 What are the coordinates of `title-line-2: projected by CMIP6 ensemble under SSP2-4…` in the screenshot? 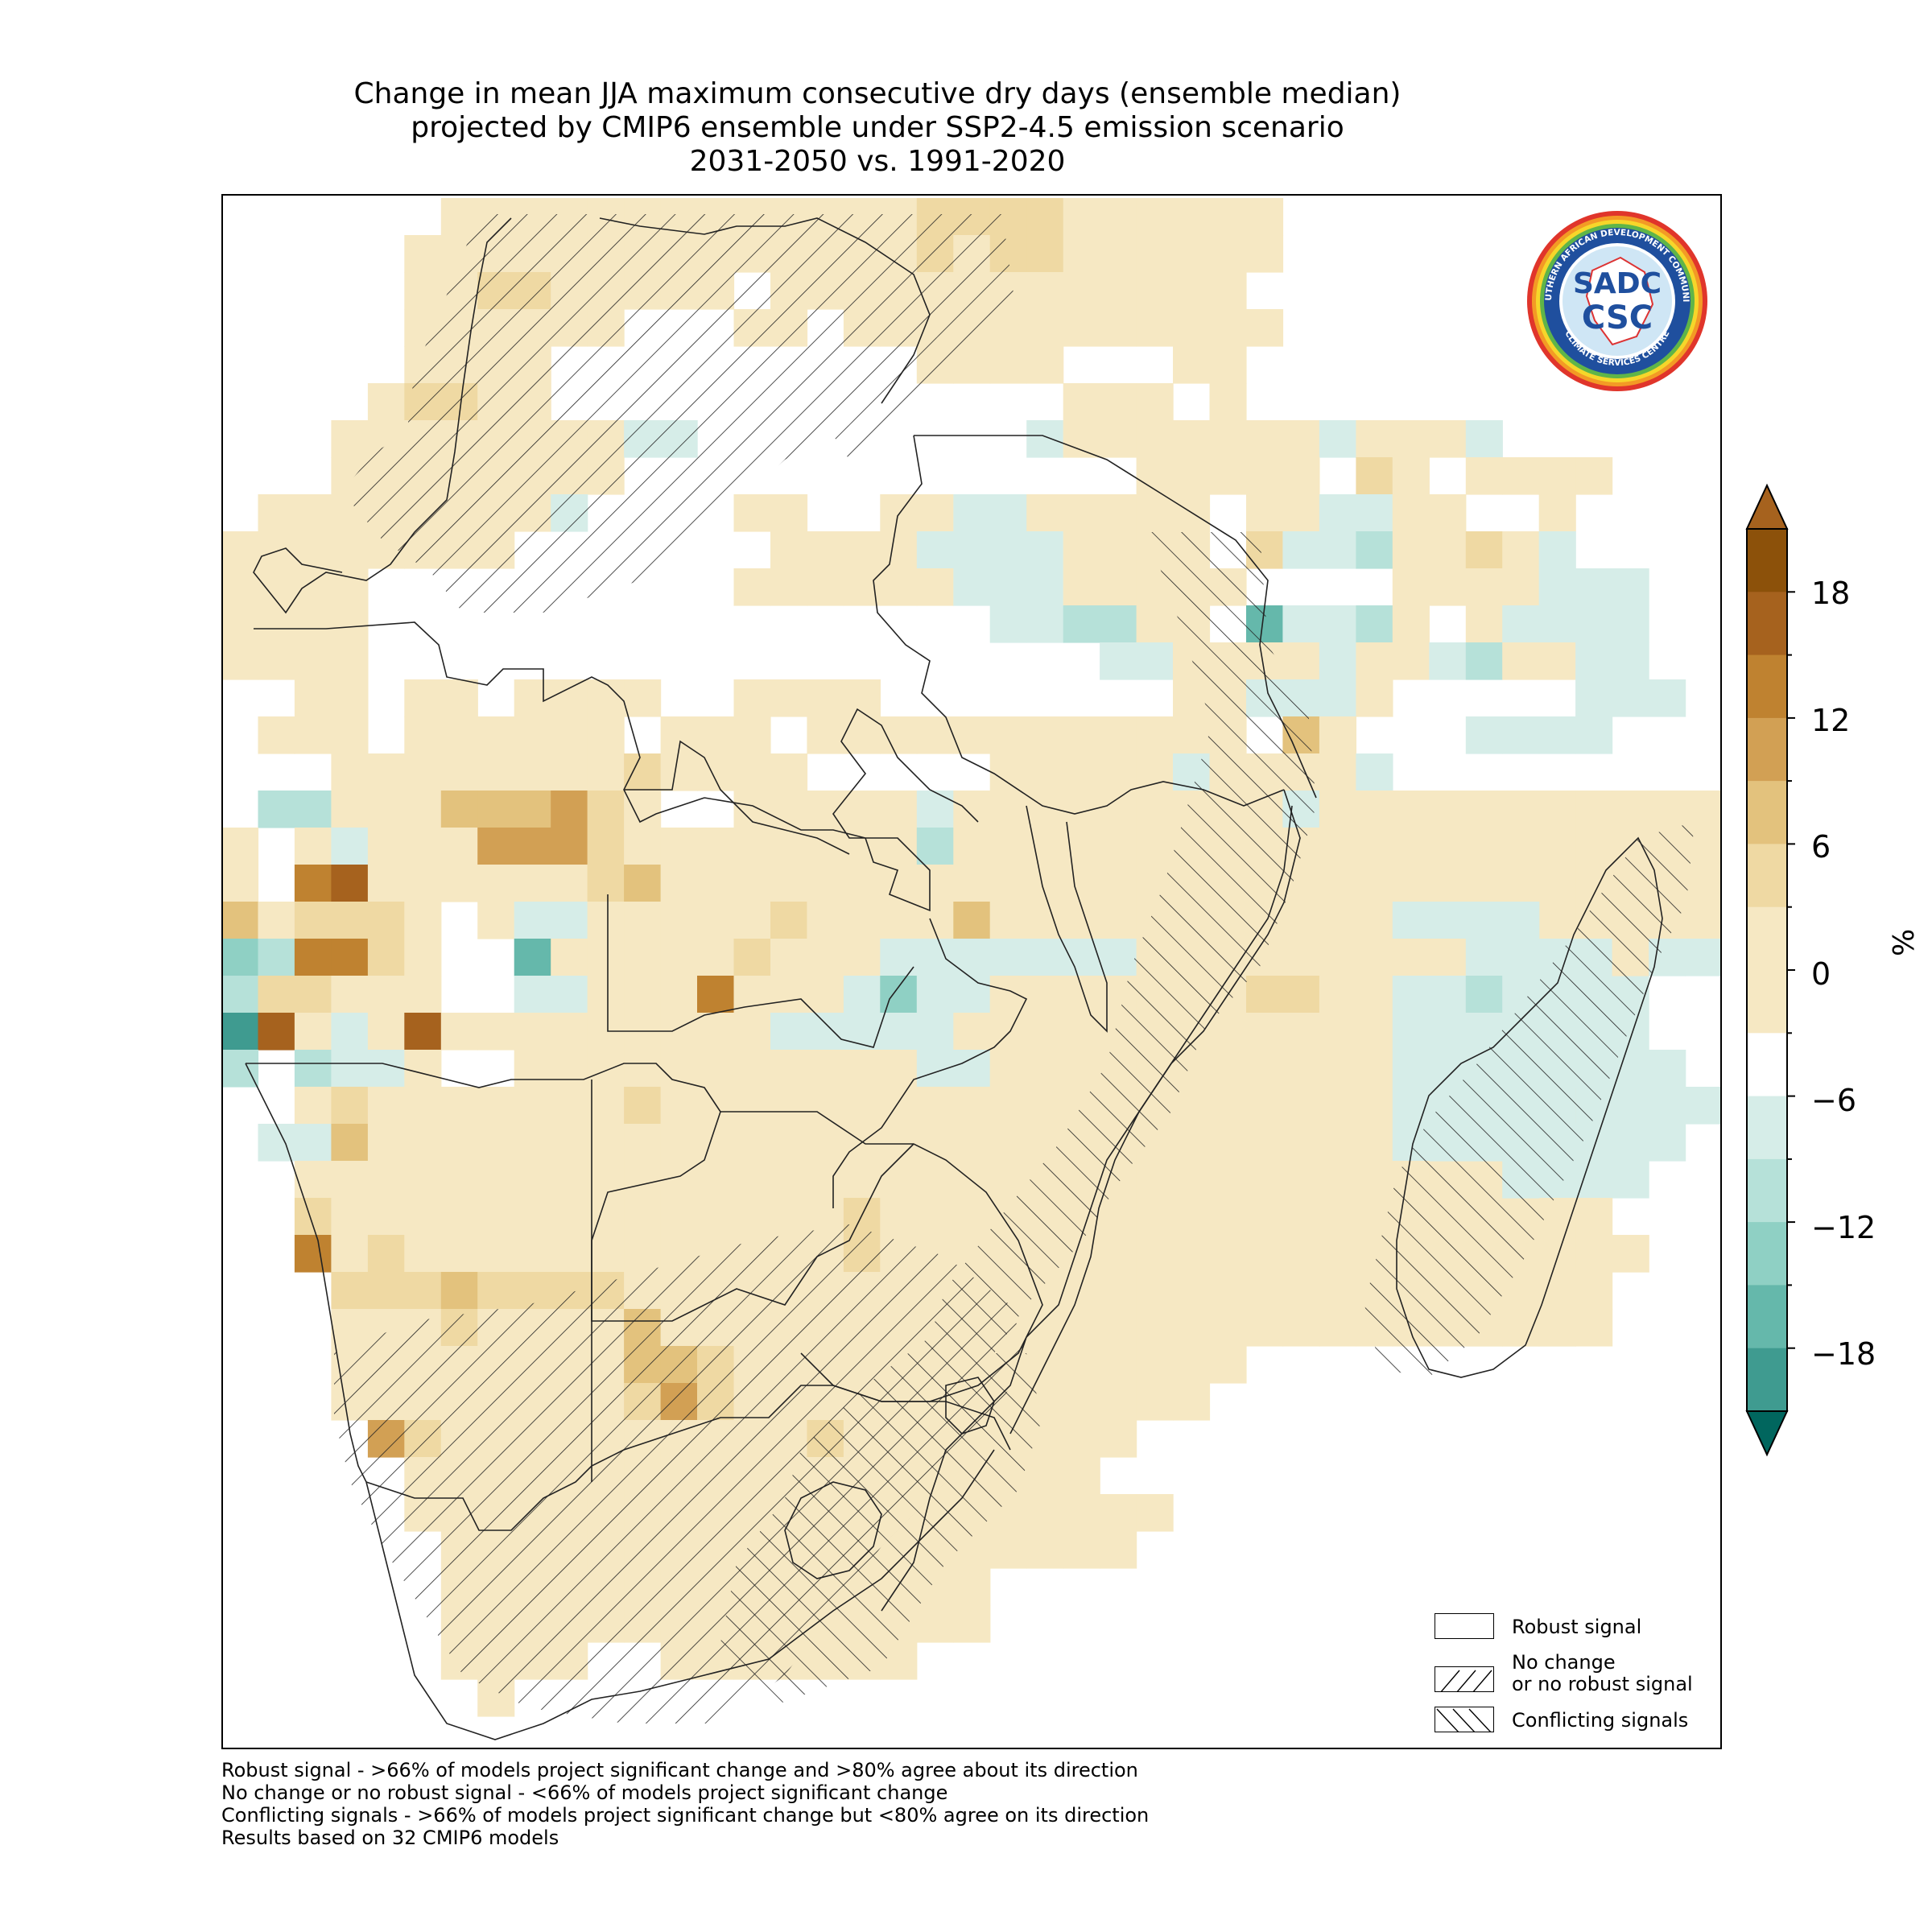 It's located at (877, 127).